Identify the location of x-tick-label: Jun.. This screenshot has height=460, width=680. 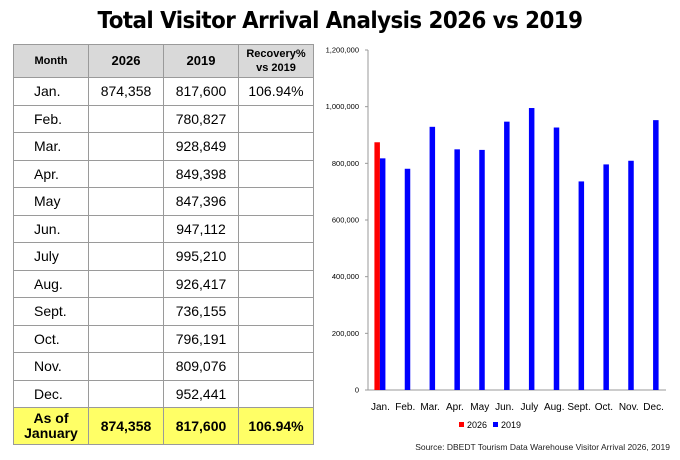
(504, 407).